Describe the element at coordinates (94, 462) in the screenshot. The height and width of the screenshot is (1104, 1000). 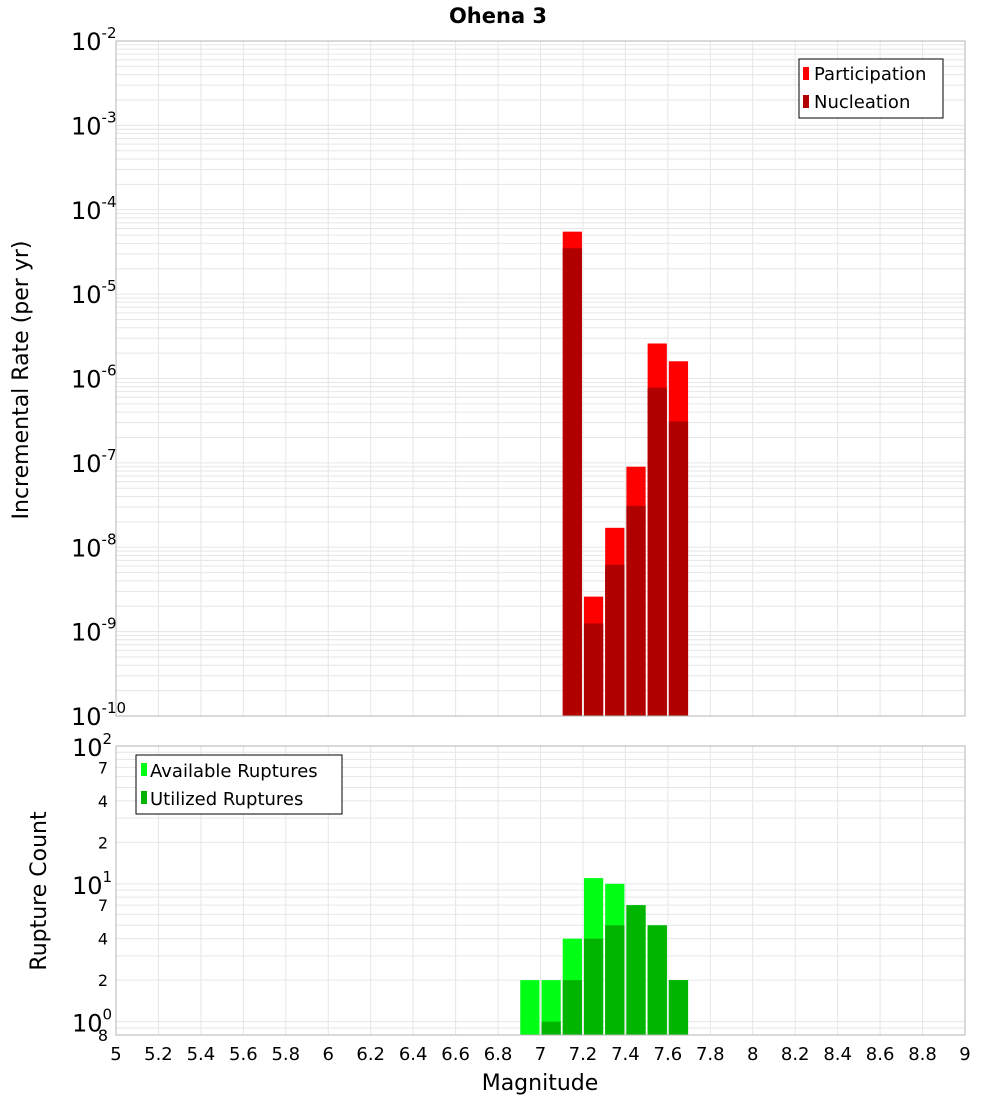
I see `y-tick-label: 10⁻⁷` at that location.